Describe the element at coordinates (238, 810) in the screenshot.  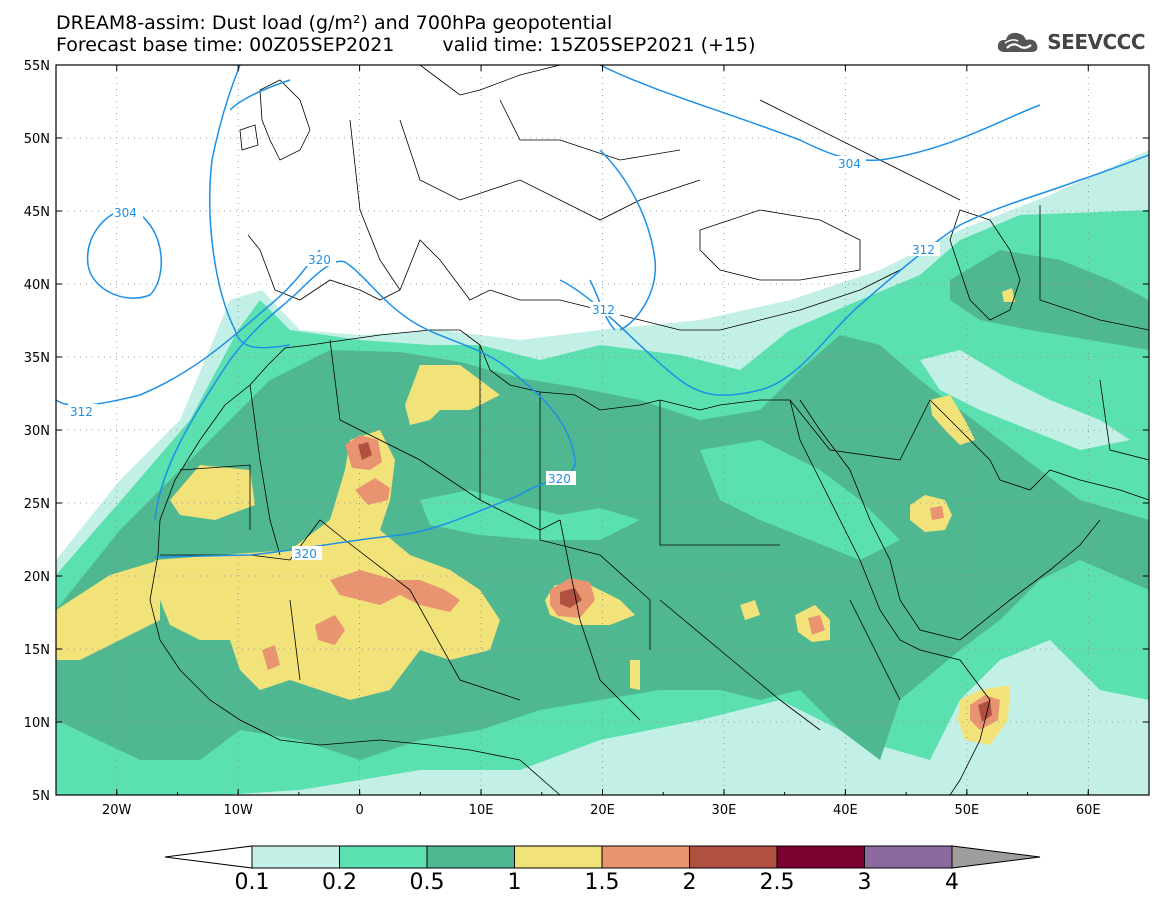
I see `lon-label: 10W` at that location.